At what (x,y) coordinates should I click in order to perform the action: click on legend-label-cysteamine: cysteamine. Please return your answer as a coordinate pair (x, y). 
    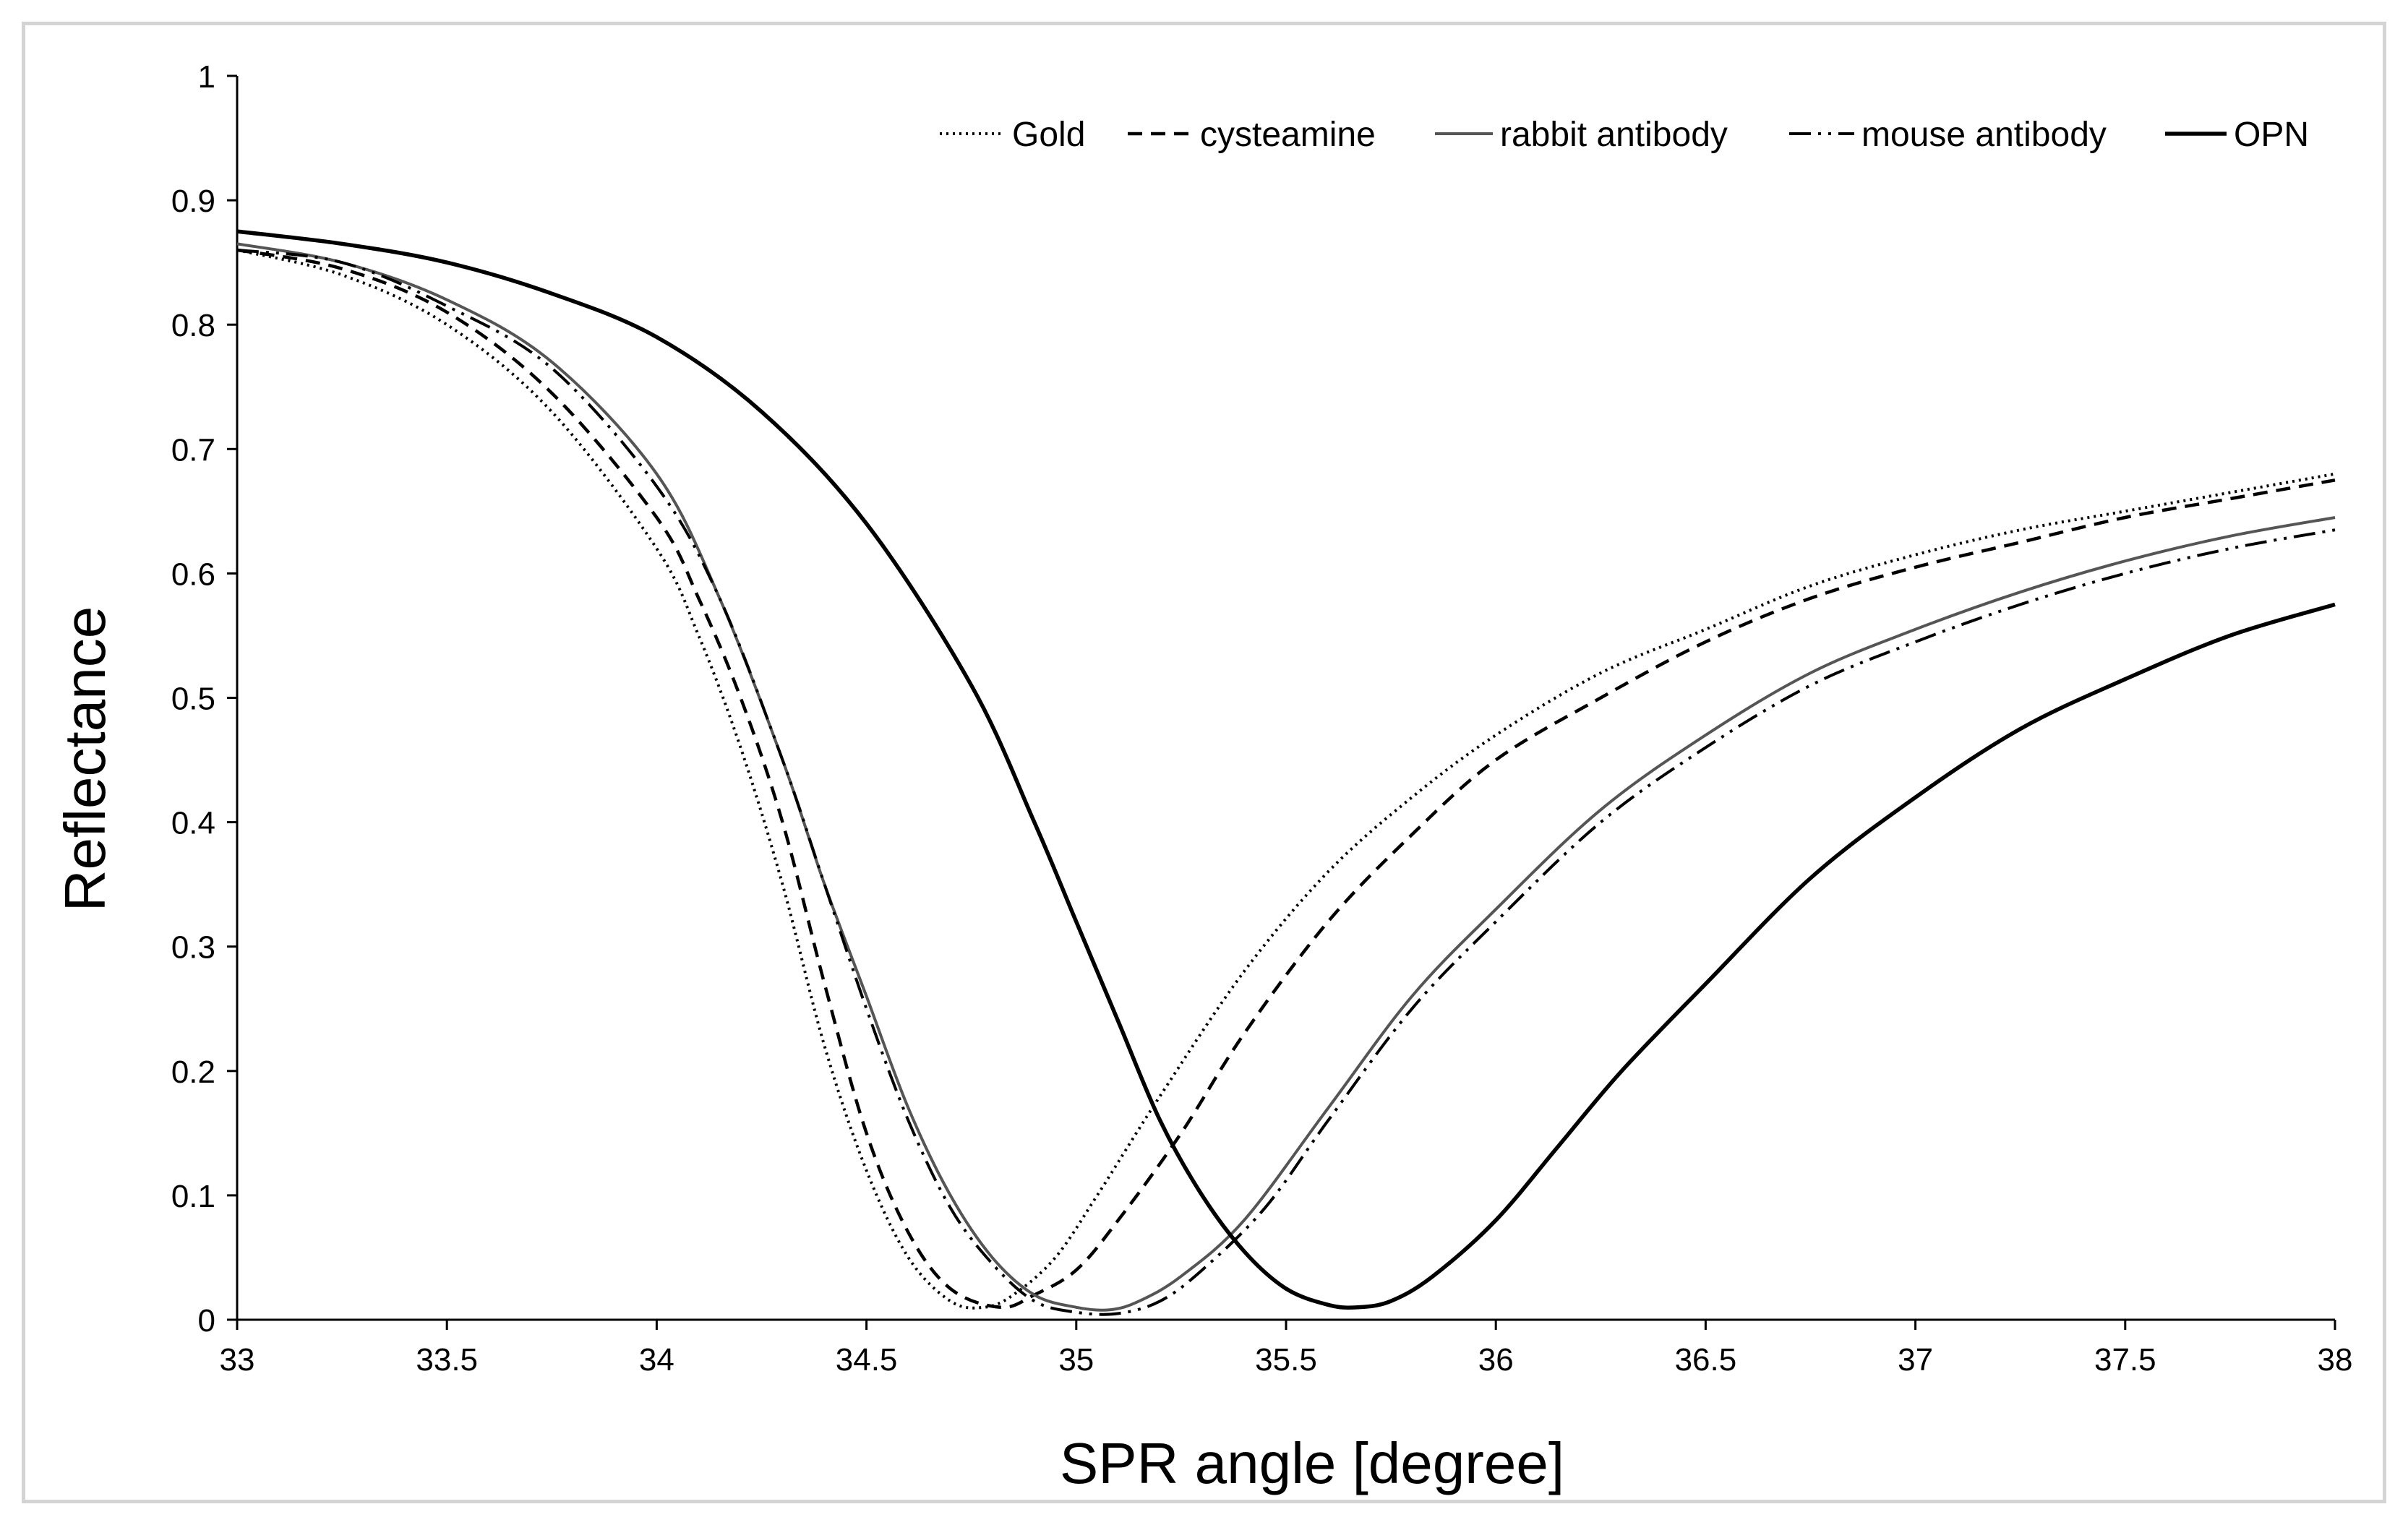
    Looking at the image, I should click on (1288, 135).